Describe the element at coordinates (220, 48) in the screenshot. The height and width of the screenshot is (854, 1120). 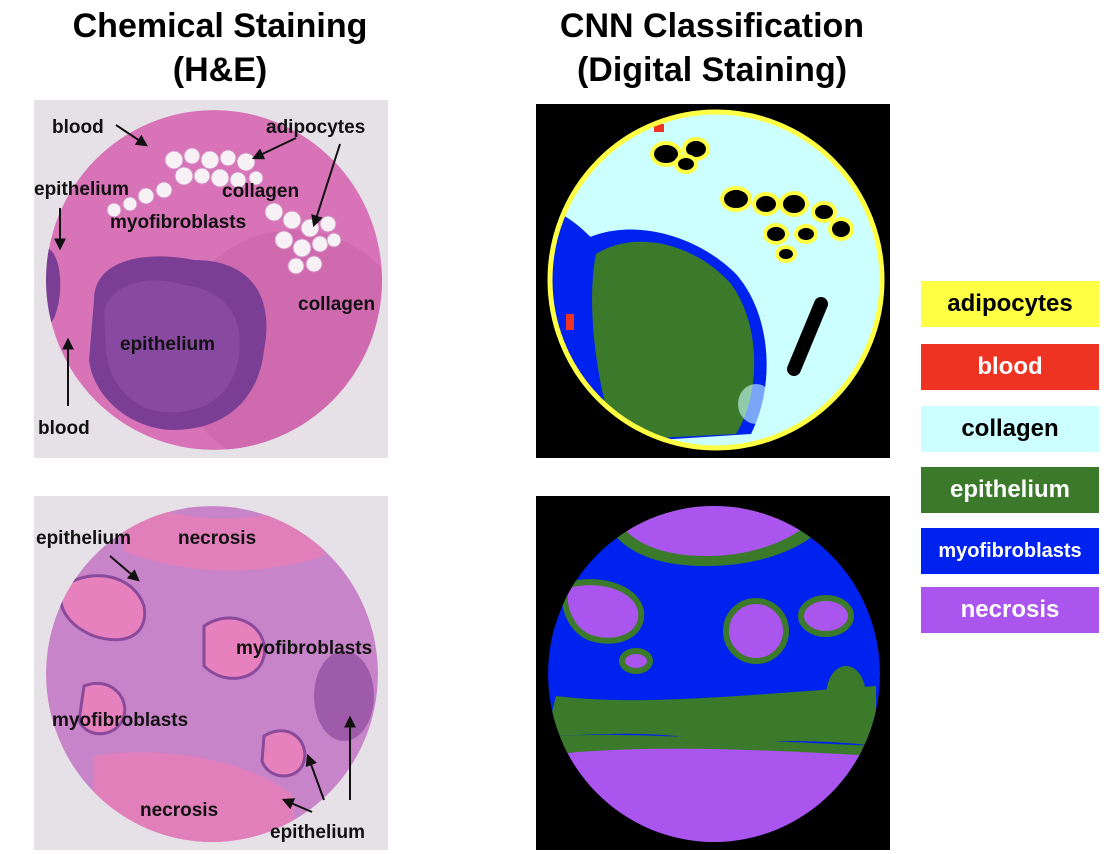
I see `left-title: Chemical Staining (H&E)` at that location.